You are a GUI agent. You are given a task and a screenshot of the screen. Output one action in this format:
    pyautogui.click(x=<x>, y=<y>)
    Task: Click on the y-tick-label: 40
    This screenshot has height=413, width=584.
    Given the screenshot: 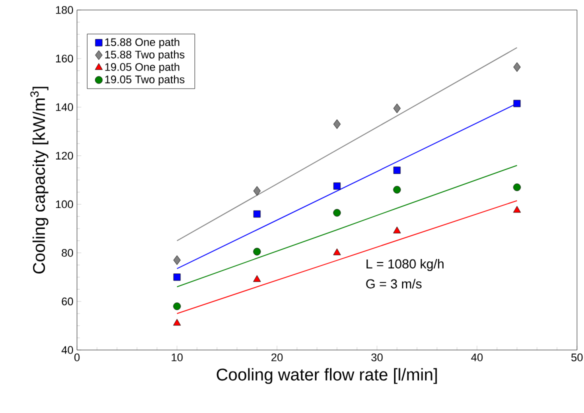 What is the action you would take?
    pyautogui.click(x=68, y=350)
    